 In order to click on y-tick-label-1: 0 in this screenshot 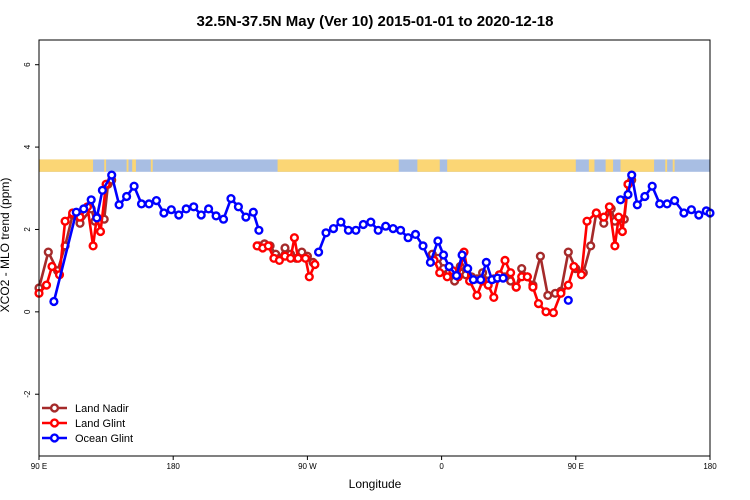, I will do `click(27, 311)`.